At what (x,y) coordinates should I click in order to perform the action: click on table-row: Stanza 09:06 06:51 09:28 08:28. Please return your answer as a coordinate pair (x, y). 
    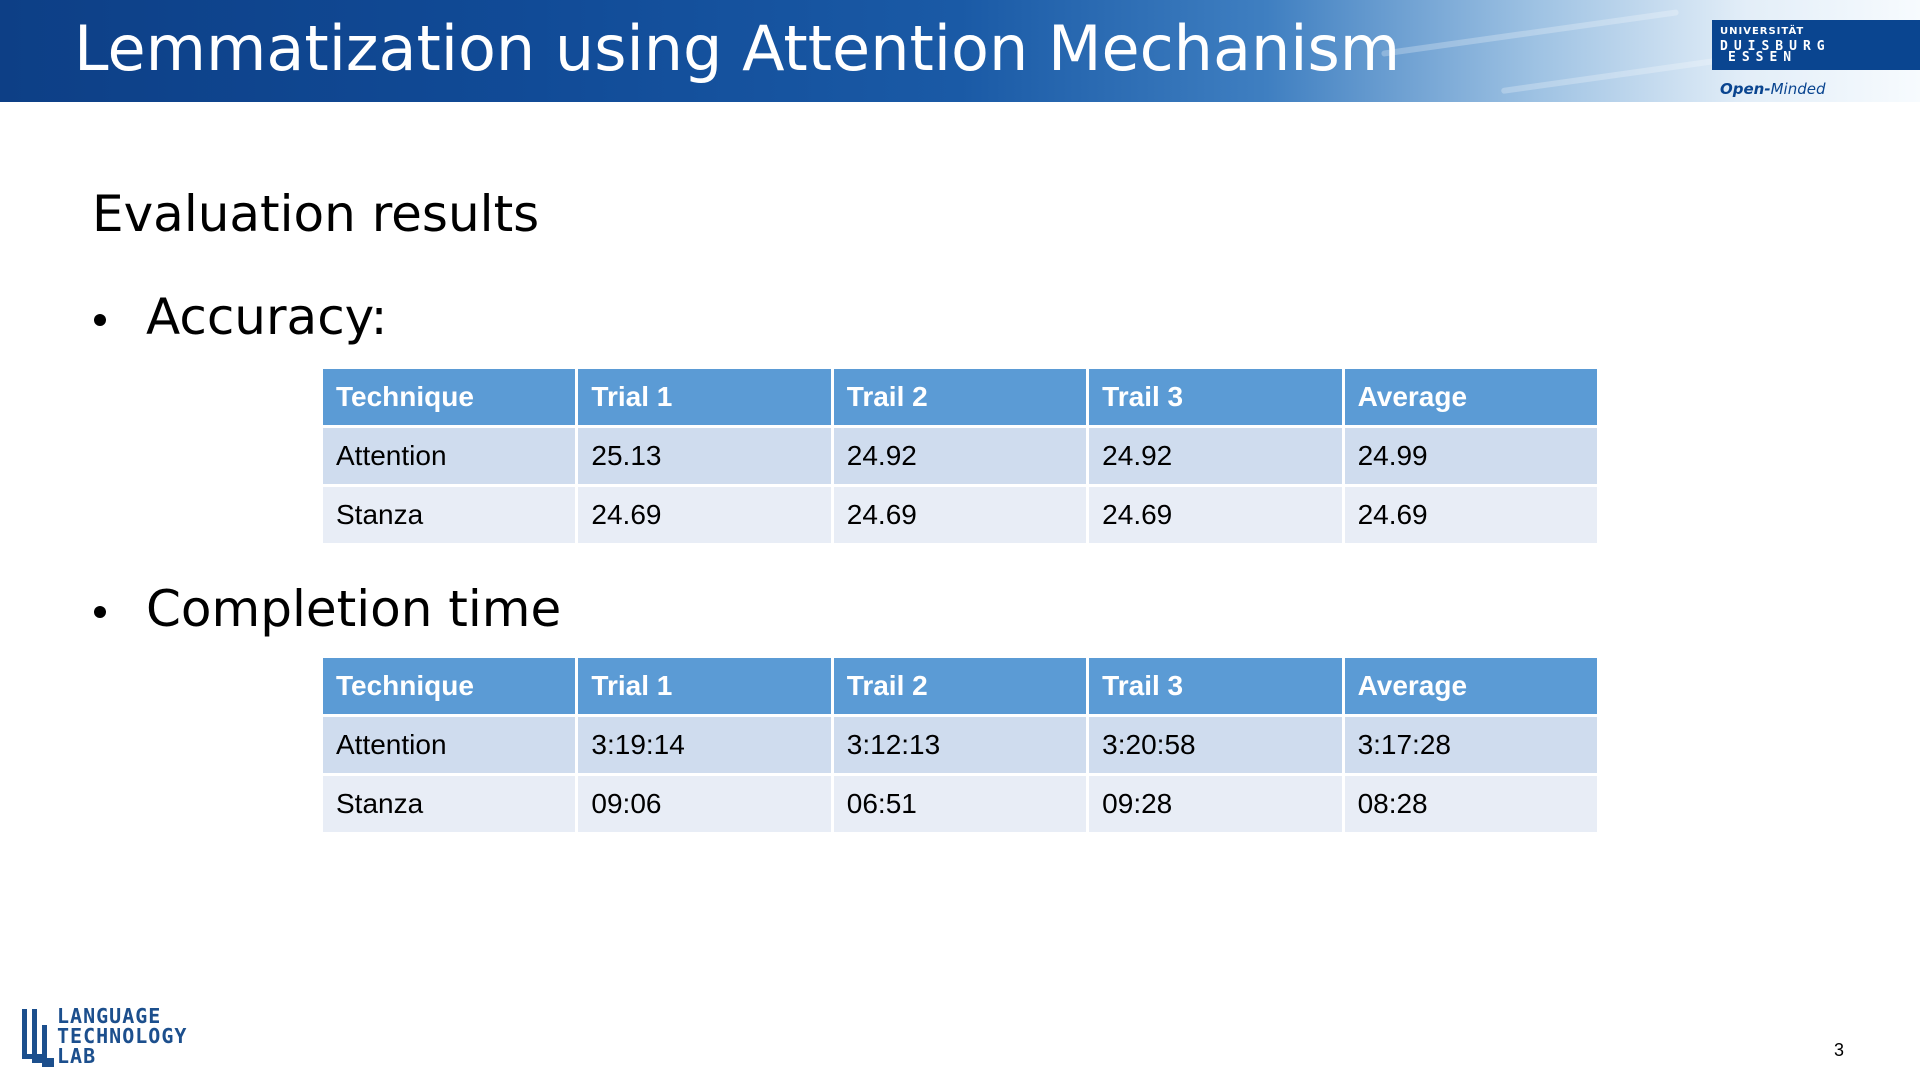
    Looking at the image, I should click on (960, 804).